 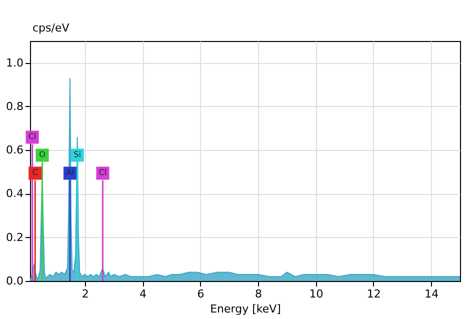 I want to click on ref-line-label: Si, so click(x=77, y=155).